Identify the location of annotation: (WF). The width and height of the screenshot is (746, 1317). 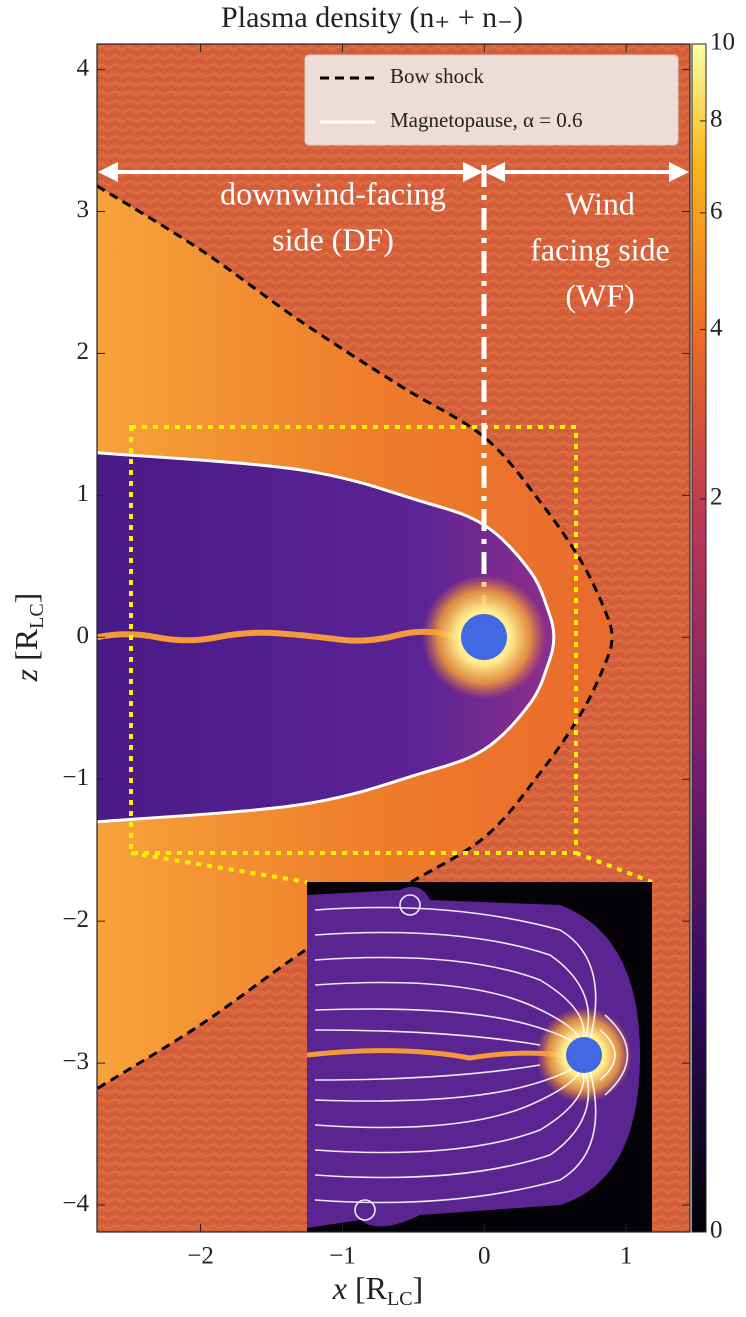
(599, 295).